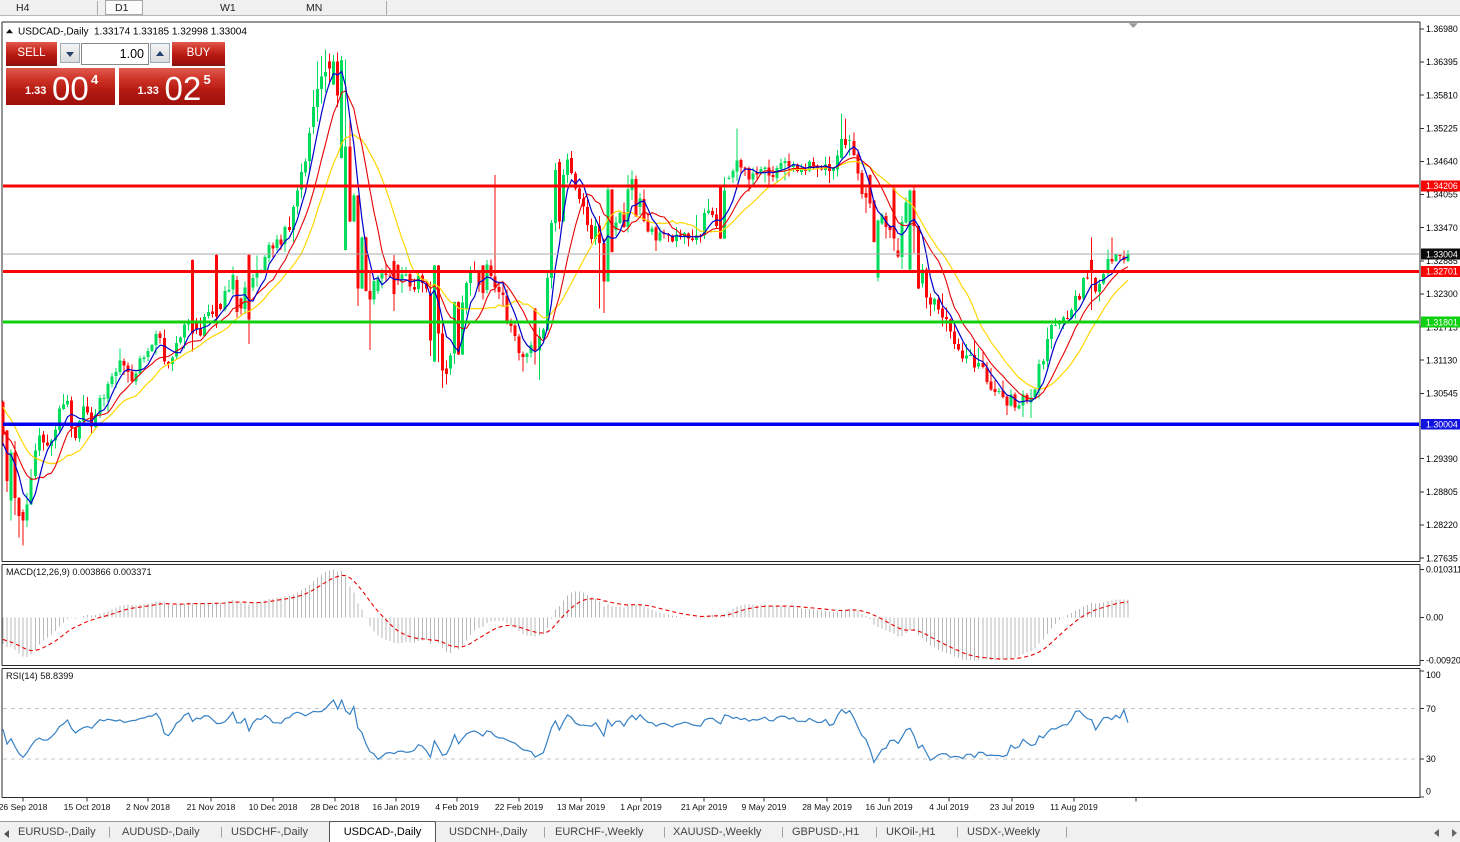  Describe the element at coordinates (827, 807) in the screenshot. I see `svg-text: 28 May 2019` at that location.